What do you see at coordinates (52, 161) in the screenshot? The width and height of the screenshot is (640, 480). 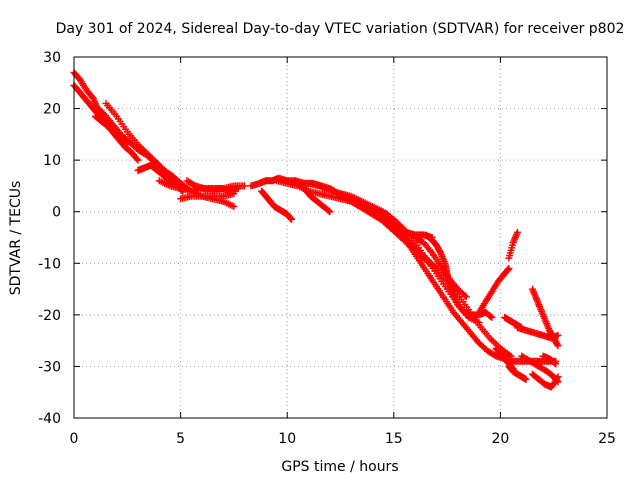 I see `y-tick-label: 10` at bounding box center [52, 161].